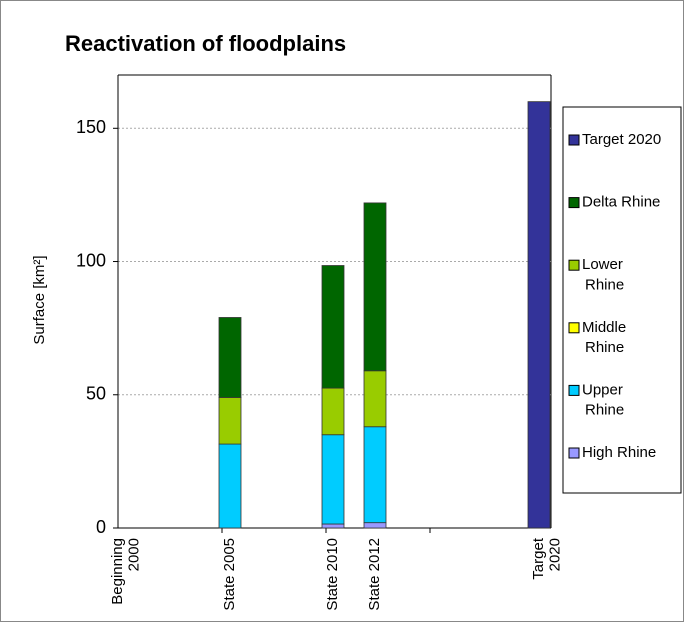 The width and height of the screenshot is (684, 627). I want to click on x-tick-label: State 2005, so click(229, 574).